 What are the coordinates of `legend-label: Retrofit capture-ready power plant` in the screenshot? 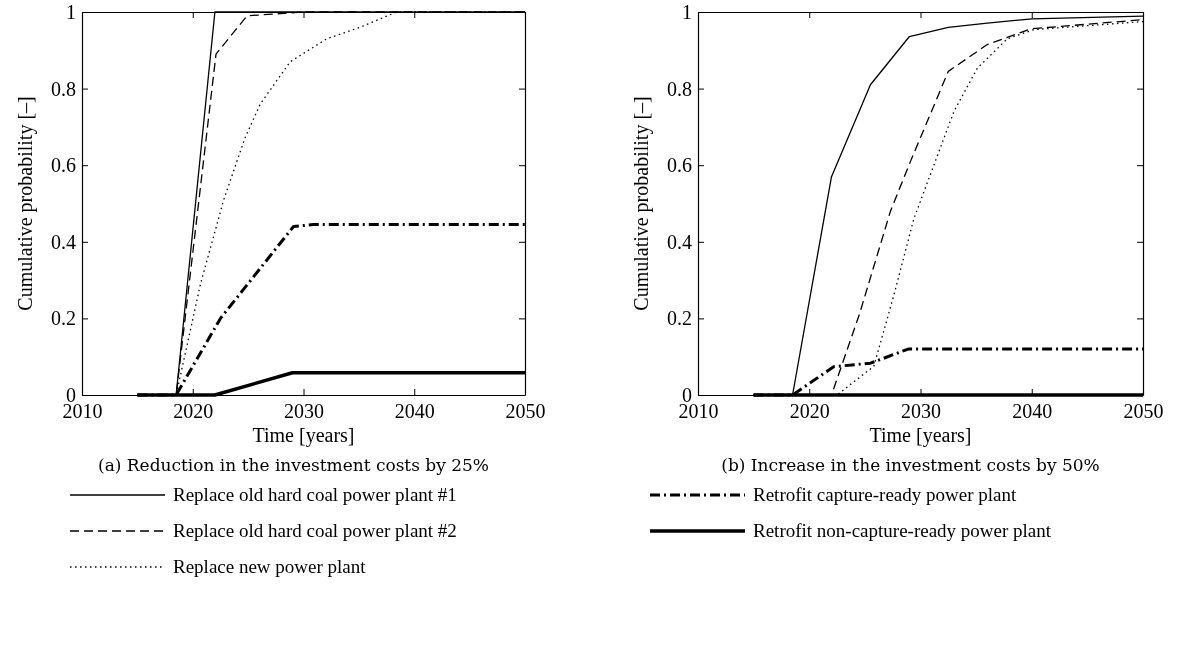 It's located at (885, 494).